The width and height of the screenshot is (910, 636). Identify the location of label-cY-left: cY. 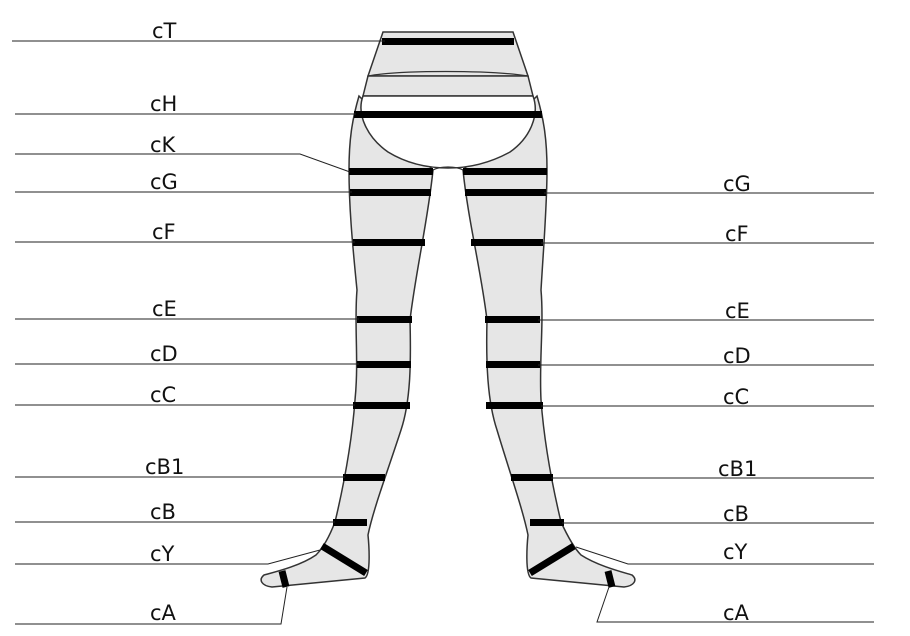
(162, 554).